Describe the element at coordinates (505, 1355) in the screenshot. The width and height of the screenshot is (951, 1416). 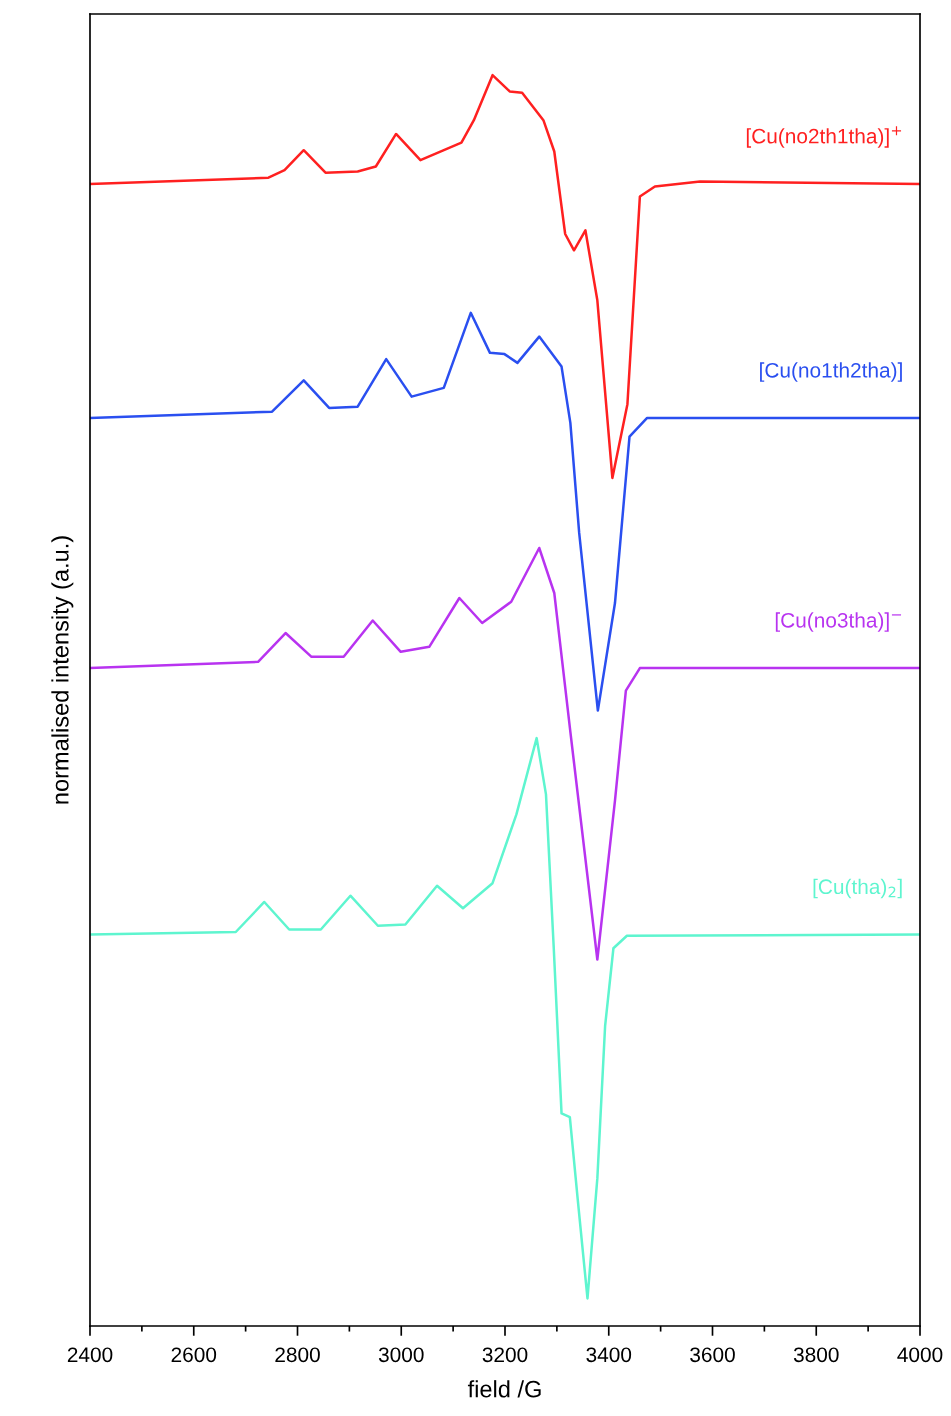
I see `x-tick-label: 3200` at that location.